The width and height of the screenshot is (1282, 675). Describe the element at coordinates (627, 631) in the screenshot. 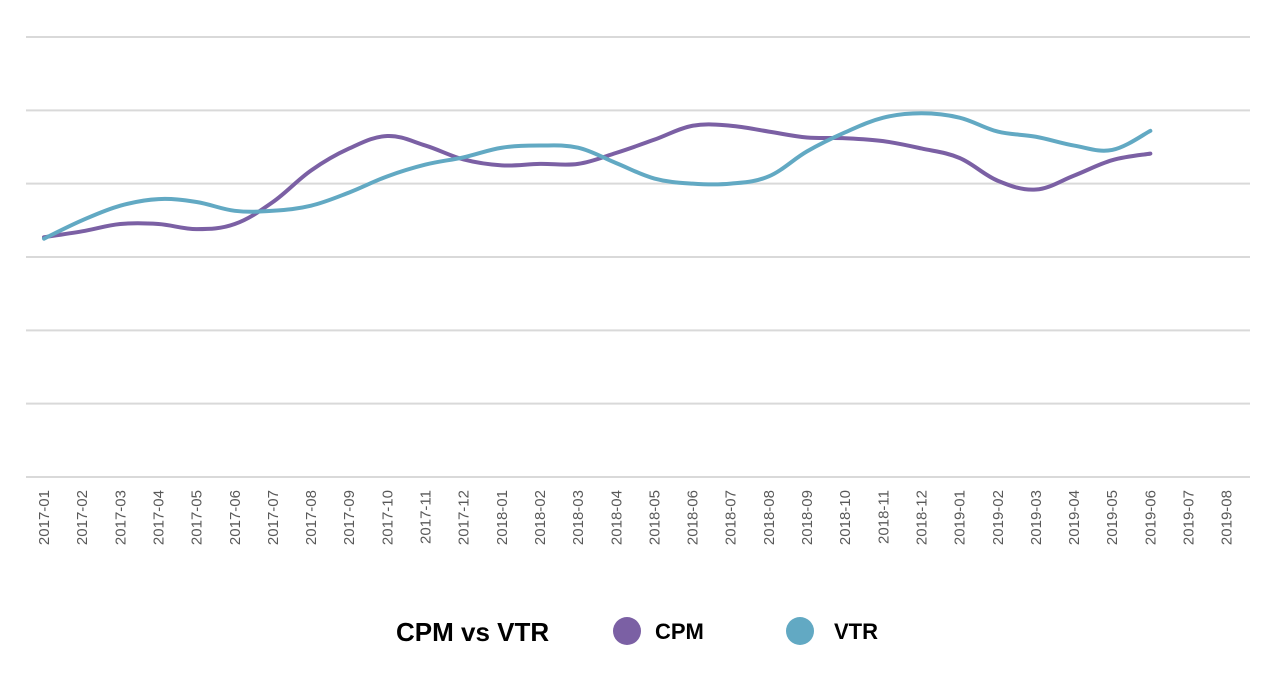

I see `legend-marker-cpm` at that location.